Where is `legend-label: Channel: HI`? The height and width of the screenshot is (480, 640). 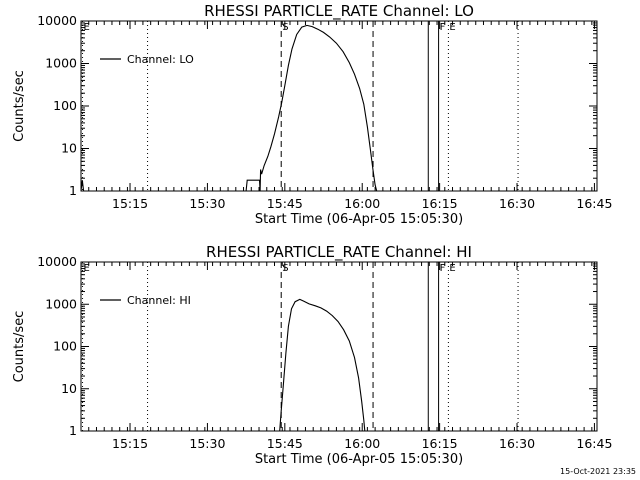 legend-label: Channel: HI is located at coordinates (159, 300).